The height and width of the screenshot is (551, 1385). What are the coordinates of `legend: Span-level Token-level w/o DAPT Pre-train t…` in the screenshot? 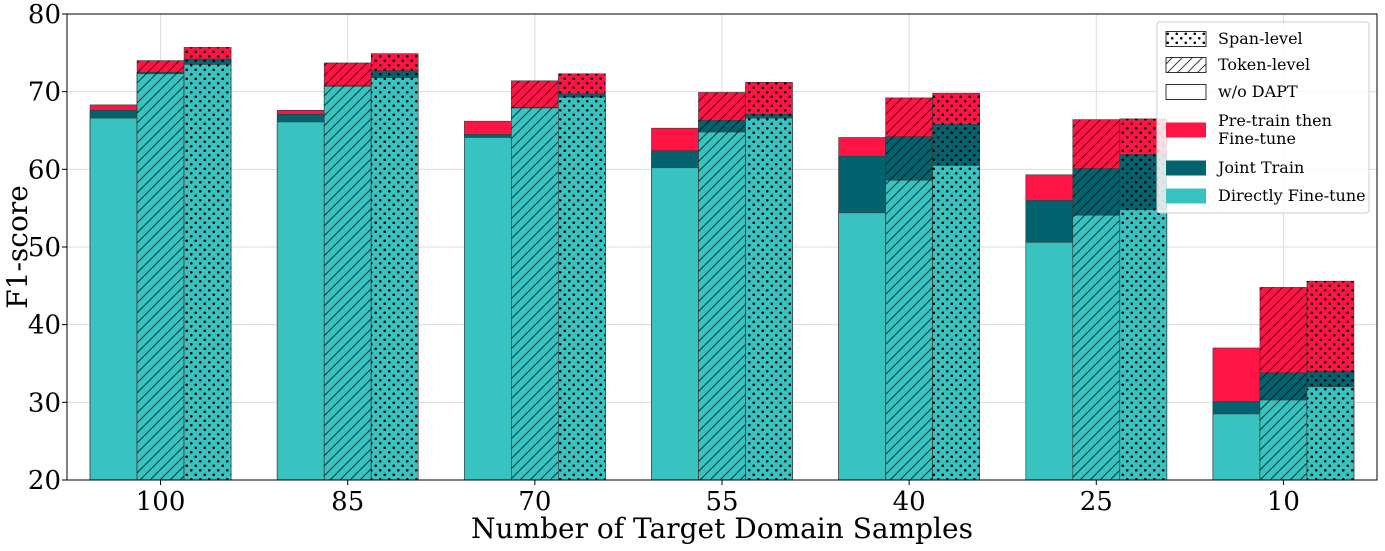 It's located at (1263, 117).